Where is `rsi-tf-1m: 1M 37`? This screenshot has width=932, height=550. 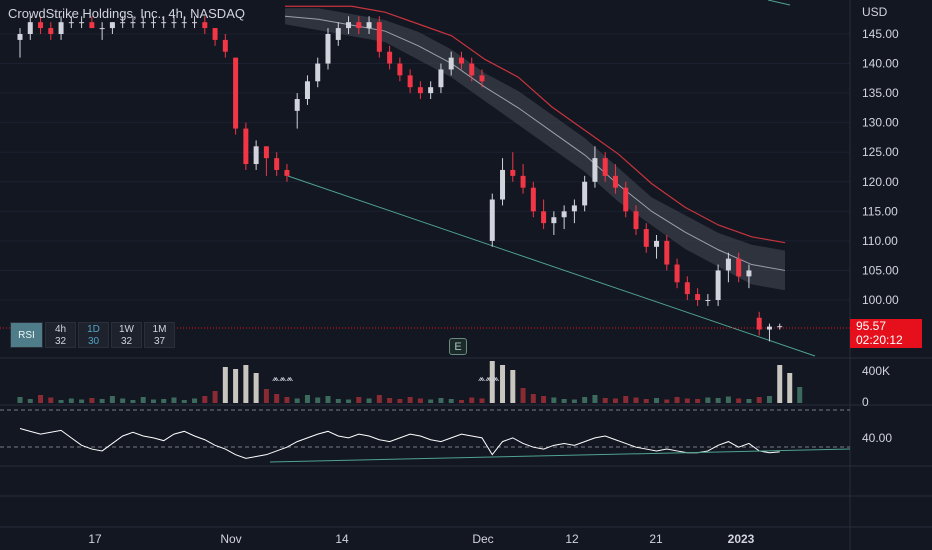 rsi-tf-1m: 1M 37 is located at coordinates (159, 335).